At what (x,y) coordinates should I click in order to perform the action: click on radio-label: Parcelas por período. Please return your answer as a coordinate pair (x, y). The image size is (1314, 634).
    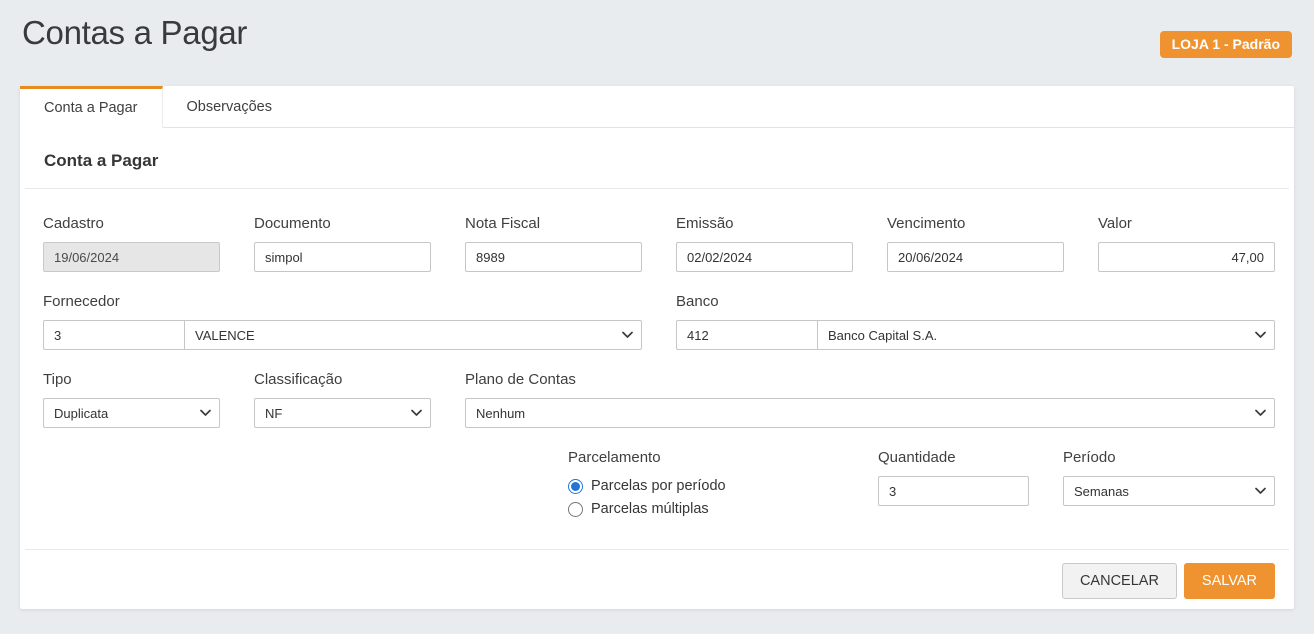
    Looking at the image, I should click on (658, 486).